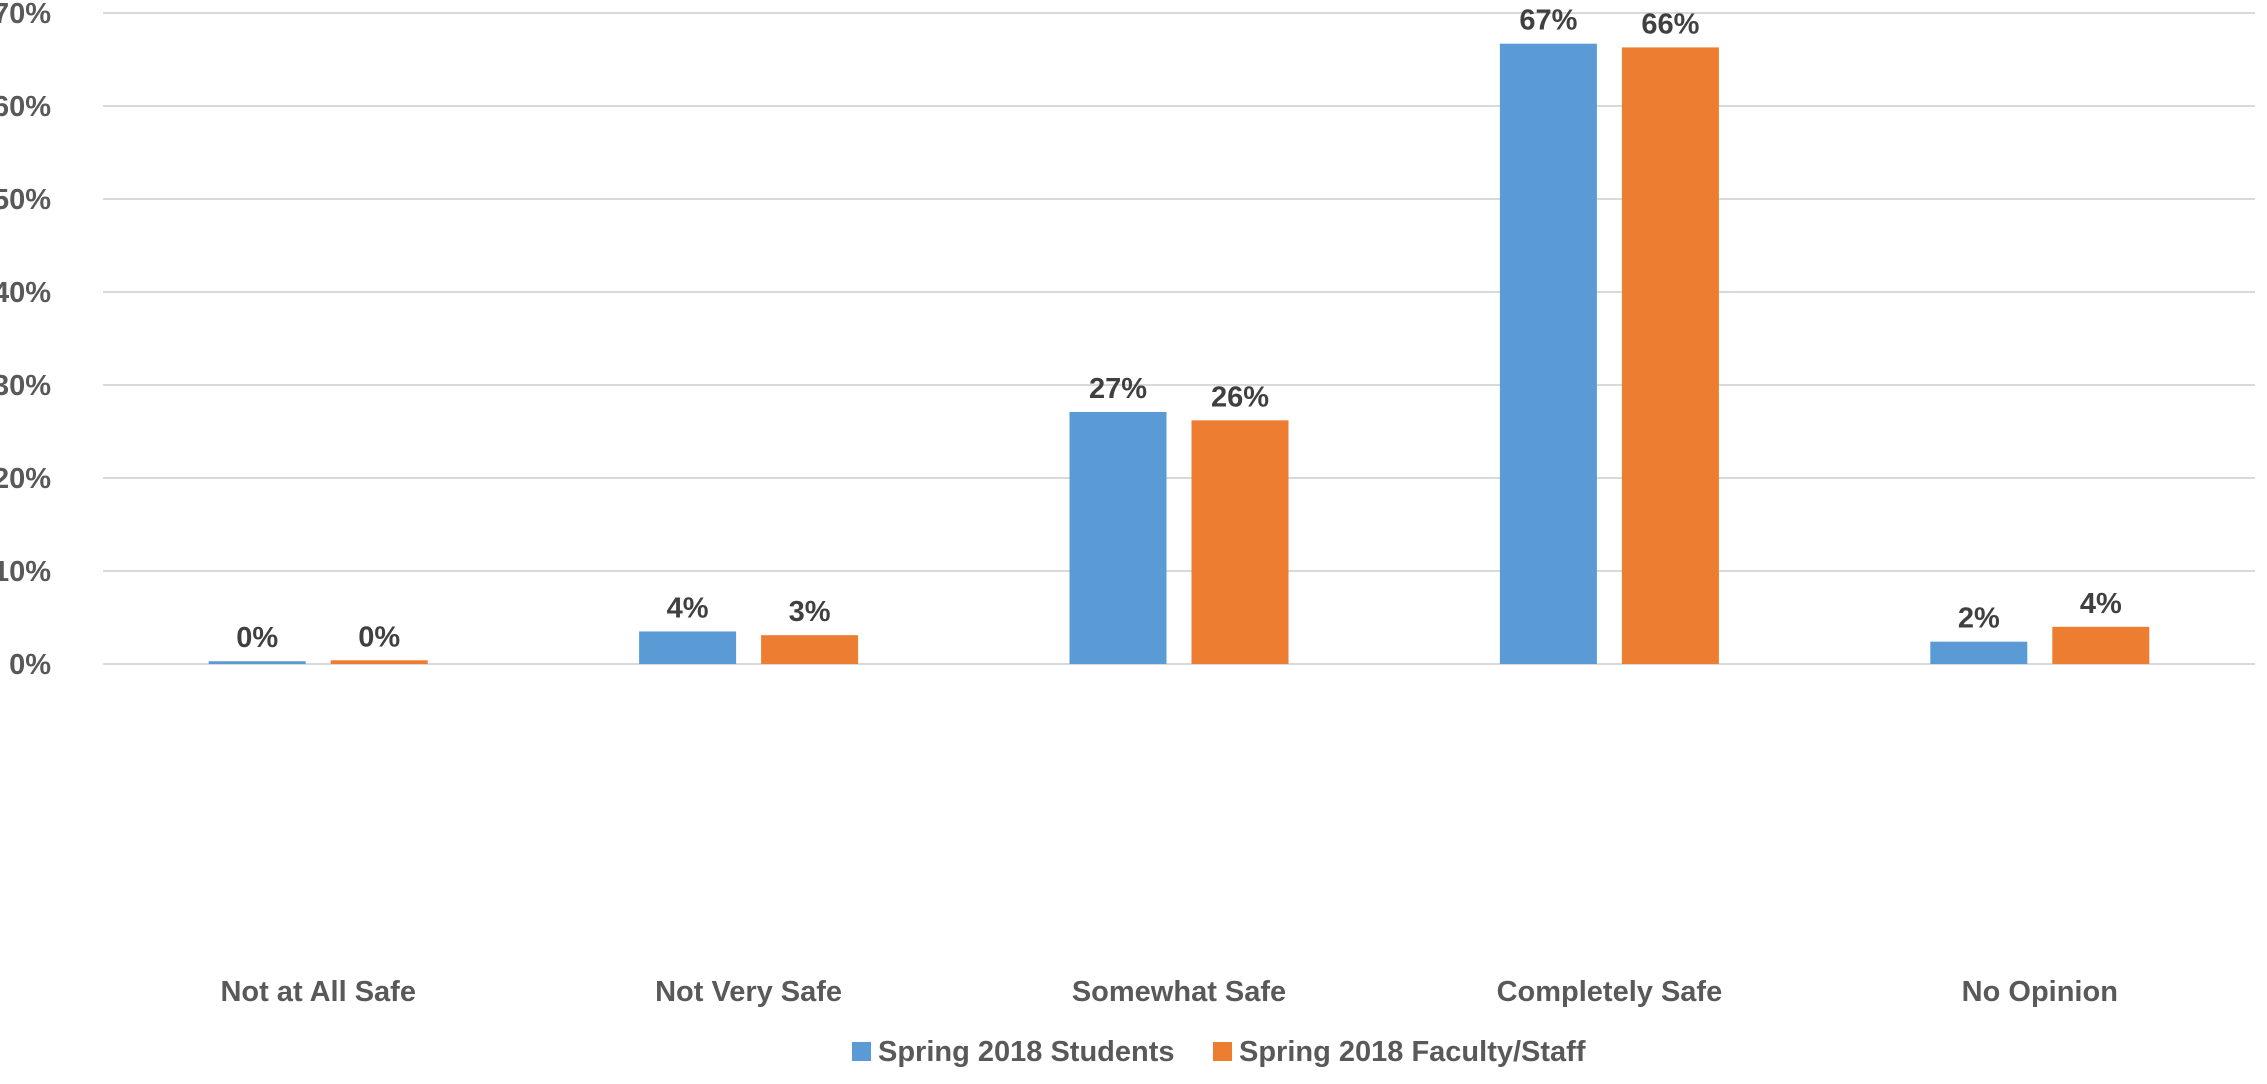  What do you see at coordinates (1979, 619) in the screenshot?
I see `data-label: 2%` at bounding box center [1979, 619].